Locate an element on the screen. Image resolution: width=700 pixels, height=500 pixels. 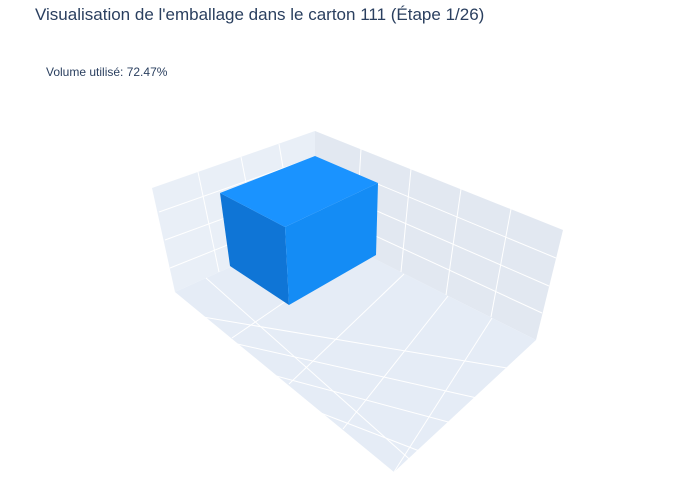
volume-annotation: Volume utilisé: 72.47% is located at coordinates (107, 72).